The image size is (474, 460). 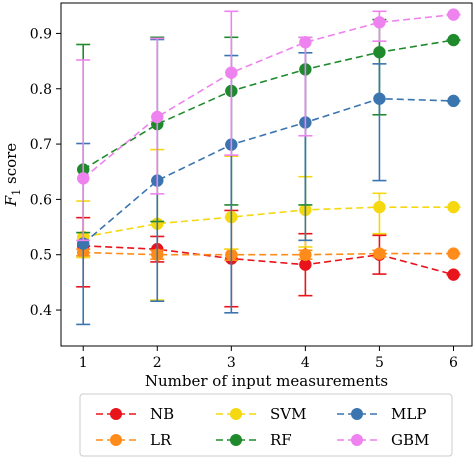 I want to click on x-tick-label: 1, so click(x=83, y=363).